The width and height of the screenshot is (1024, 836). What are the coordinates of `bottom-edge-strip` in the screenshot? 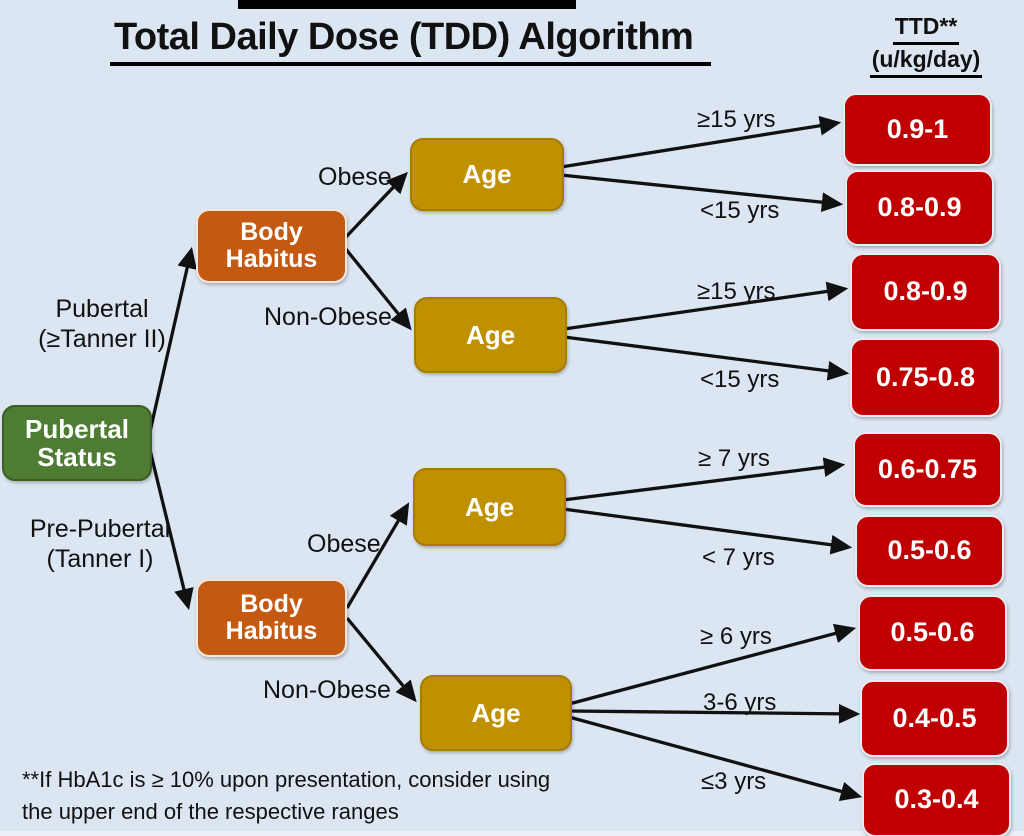 It's located at (512, 833).